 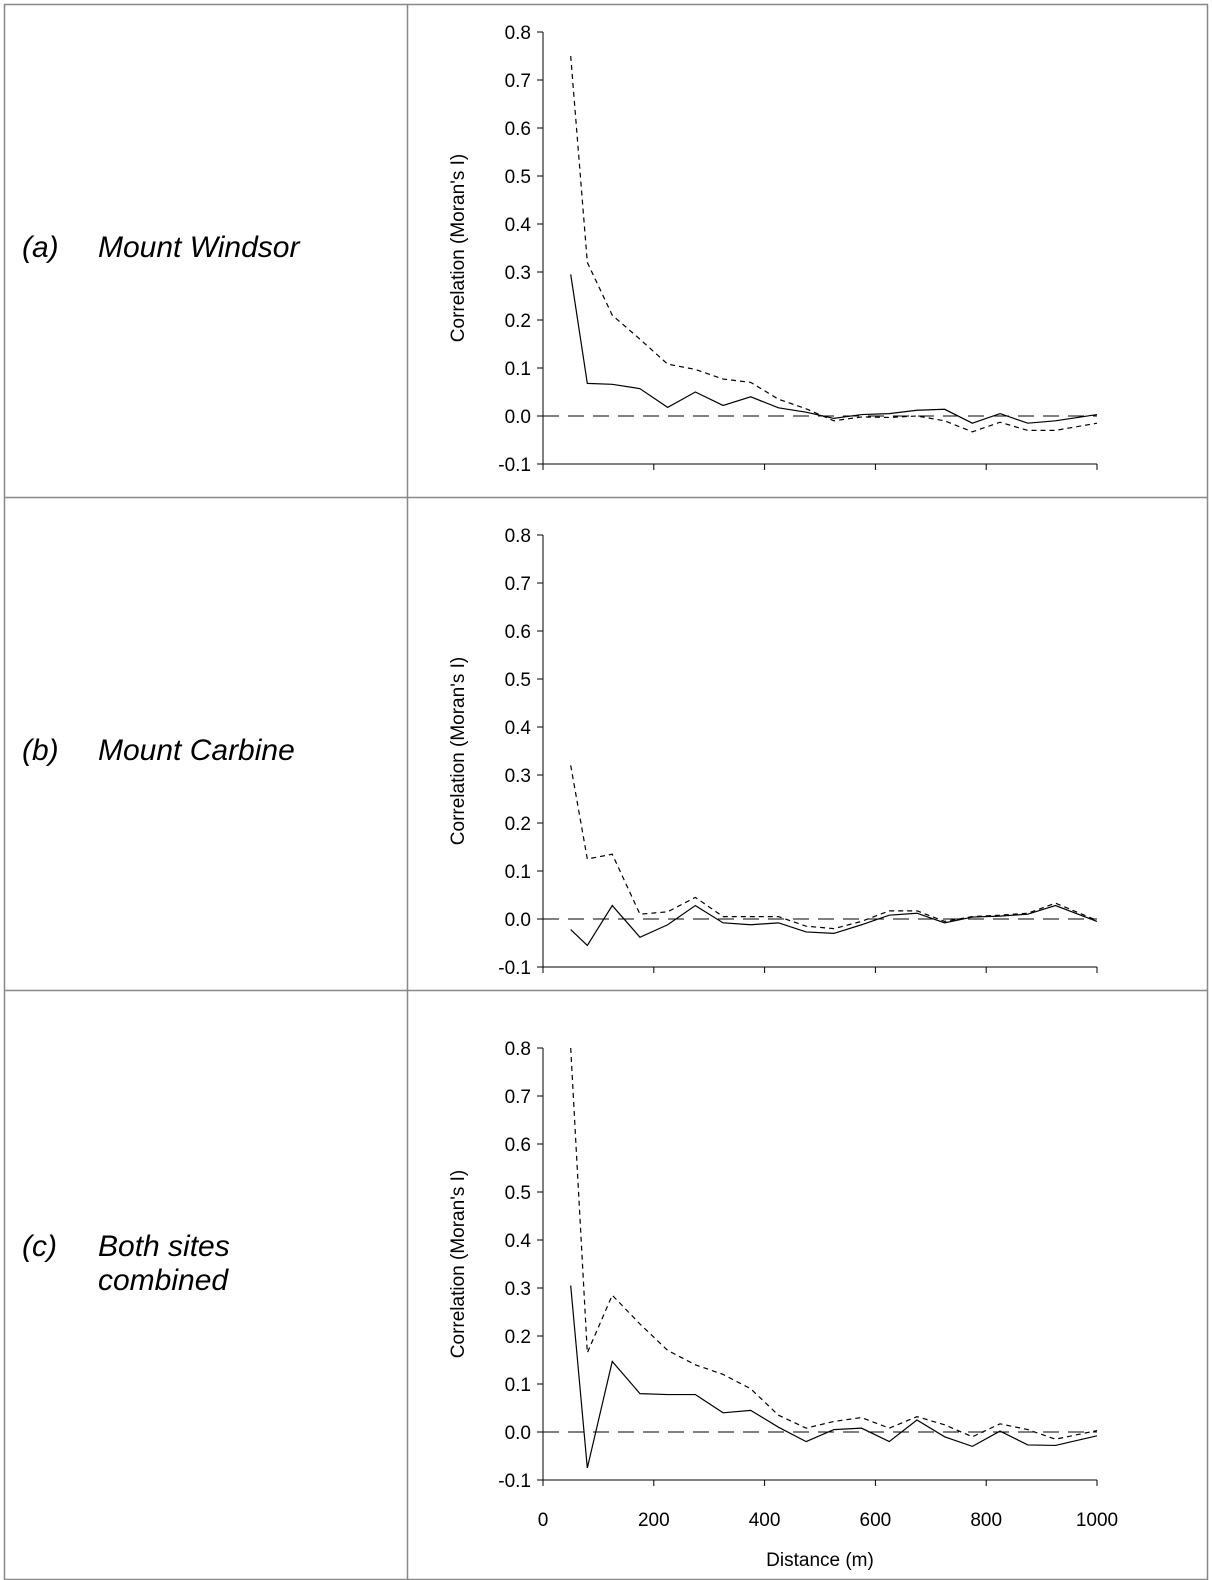 I want to click on panel-label: (a) Mount Windsor, so click(x=160, y=248).